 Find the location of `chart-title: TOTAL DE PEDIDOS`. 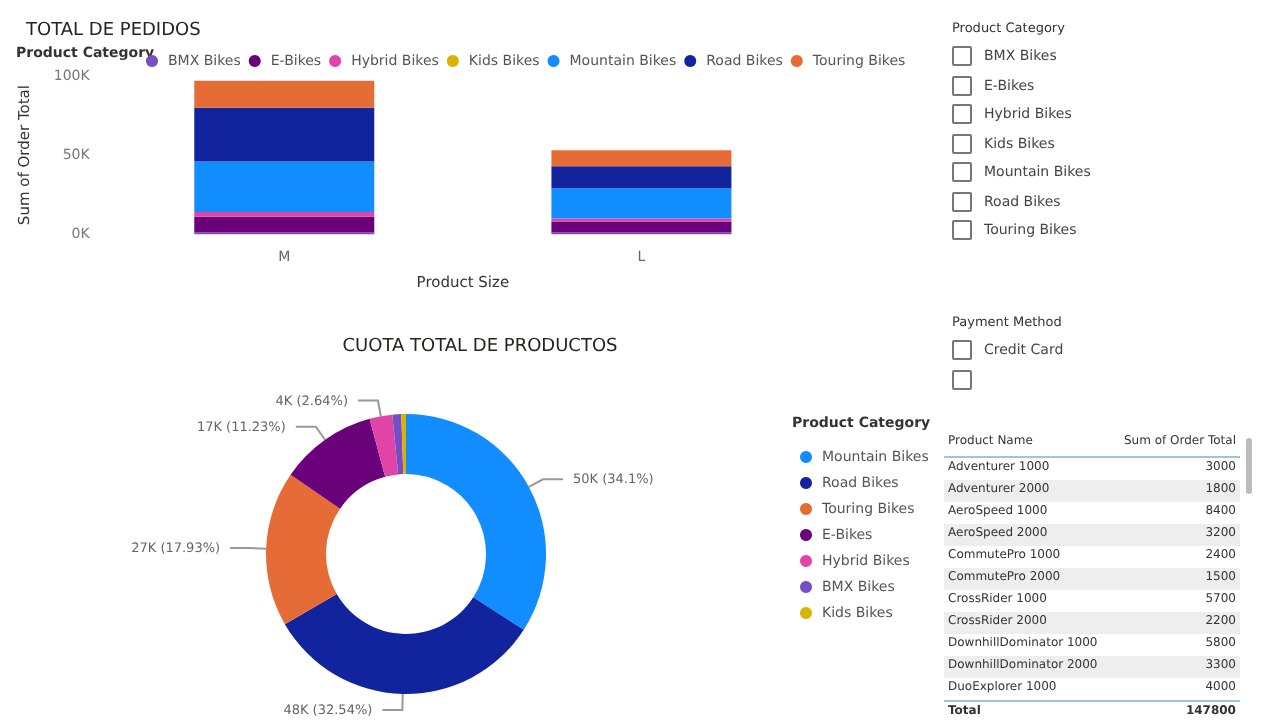

chart-title: TOTAL DE PEDIDOS is located at coordinates (113, 31).